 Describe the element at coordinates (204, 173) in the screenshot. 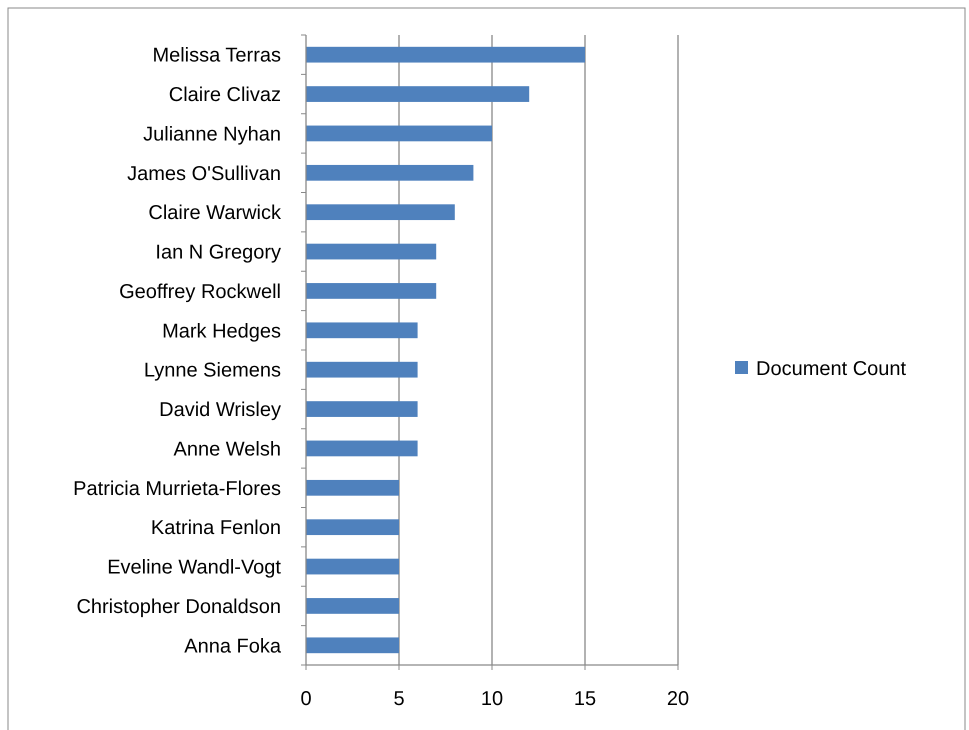

I see `y-tick-label: James O'Sullivan` at that location.